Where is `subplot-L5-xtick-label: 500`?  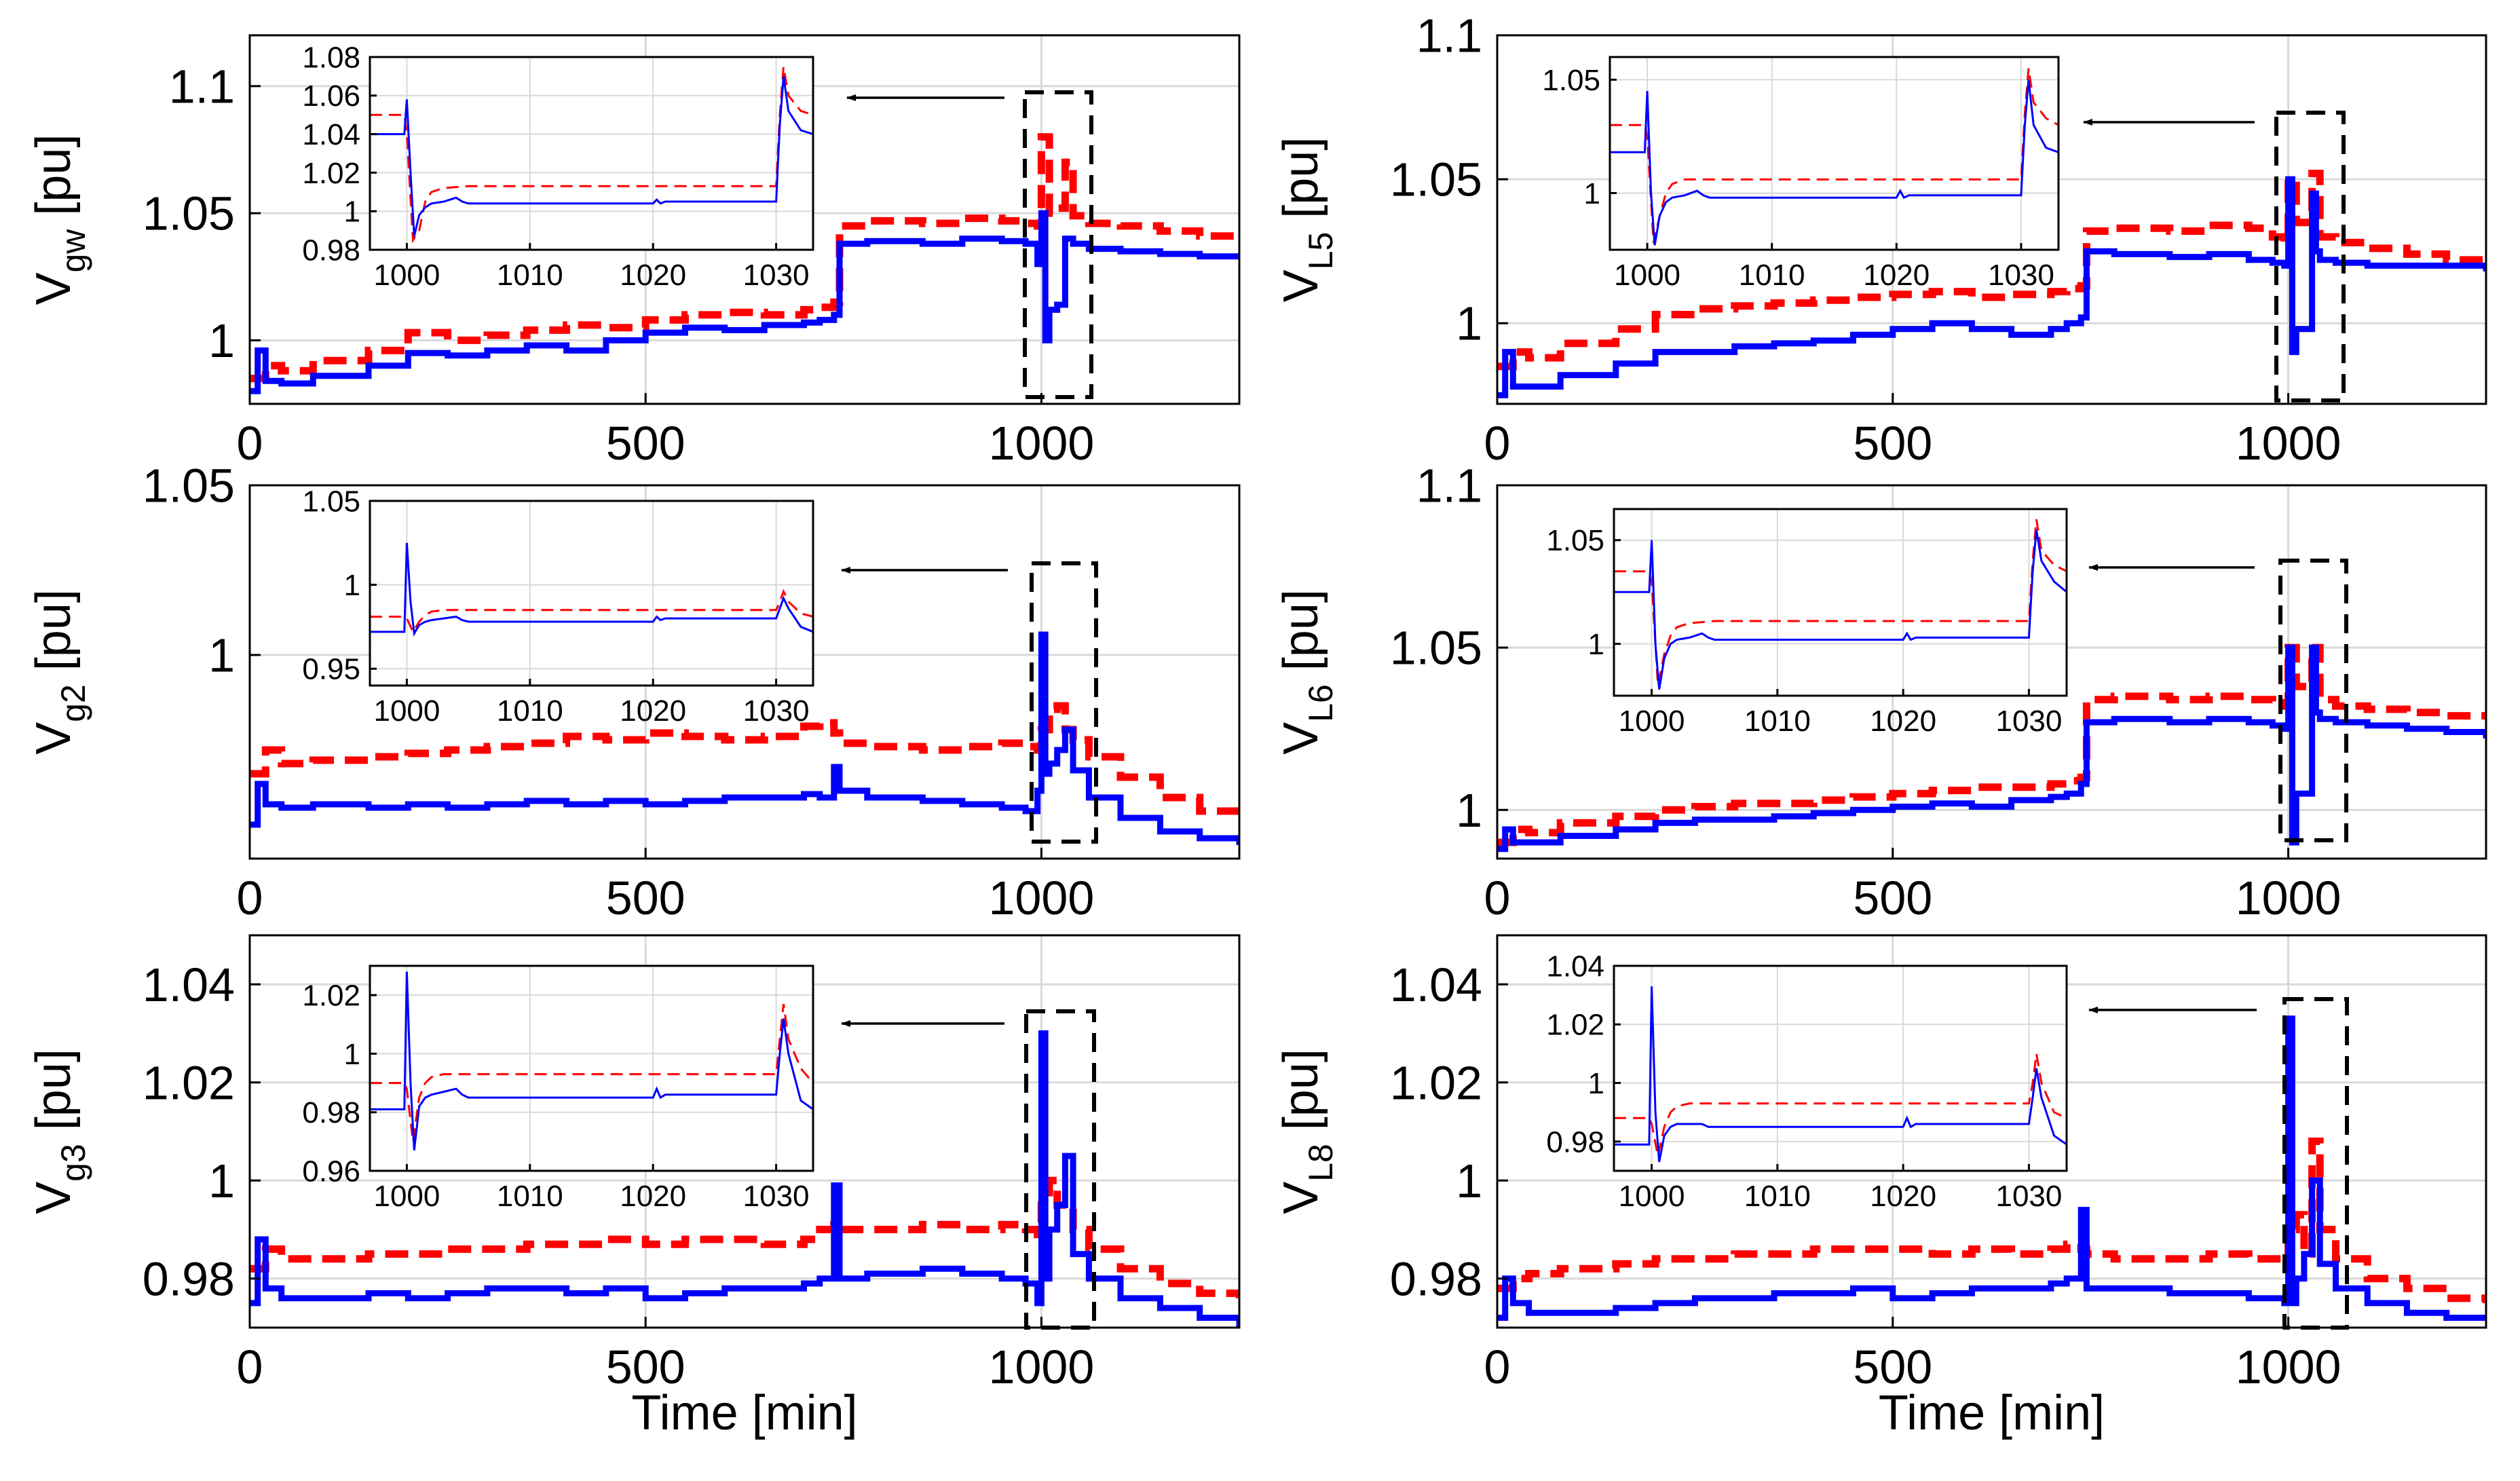
subplot-L5-xtick-label: 500 is located at coordinates (1892, 443).